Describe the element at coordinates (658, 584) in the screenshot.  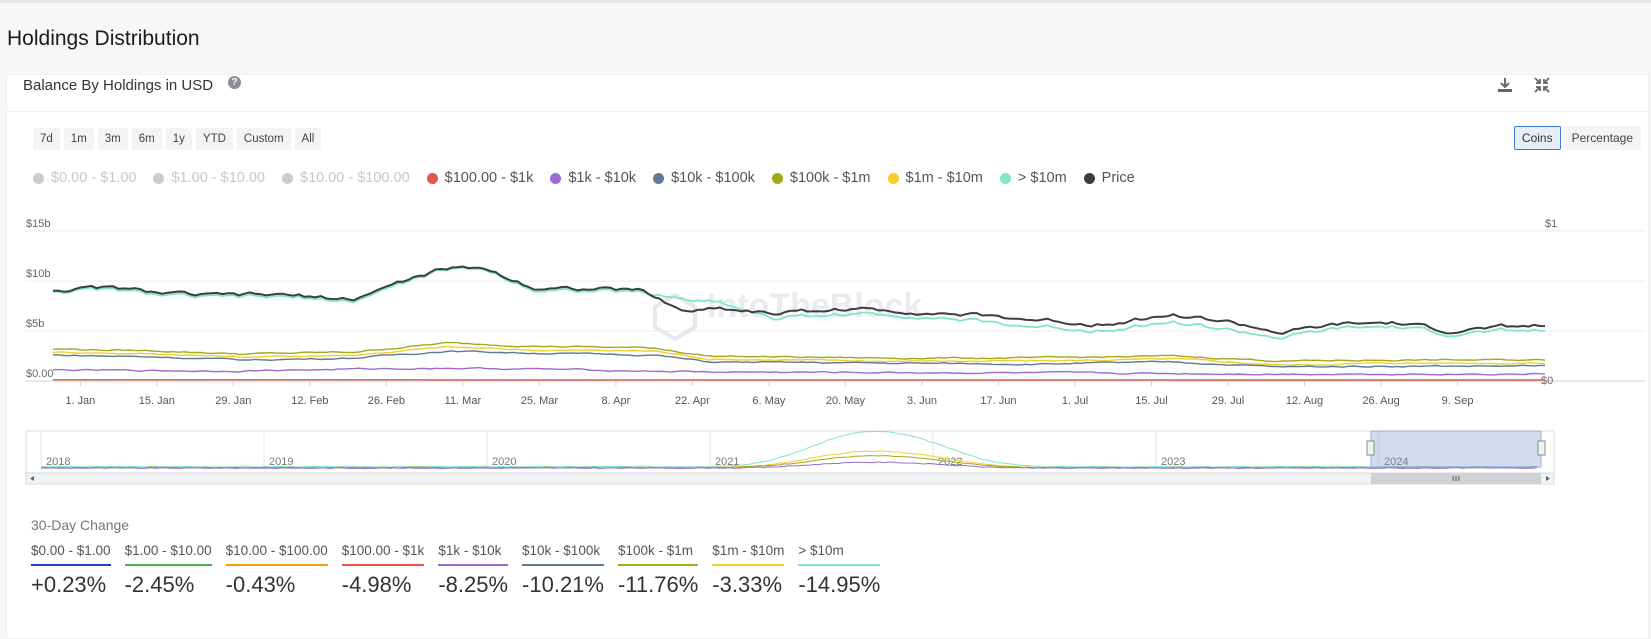
I see `change-value: -11.76%` at that location.